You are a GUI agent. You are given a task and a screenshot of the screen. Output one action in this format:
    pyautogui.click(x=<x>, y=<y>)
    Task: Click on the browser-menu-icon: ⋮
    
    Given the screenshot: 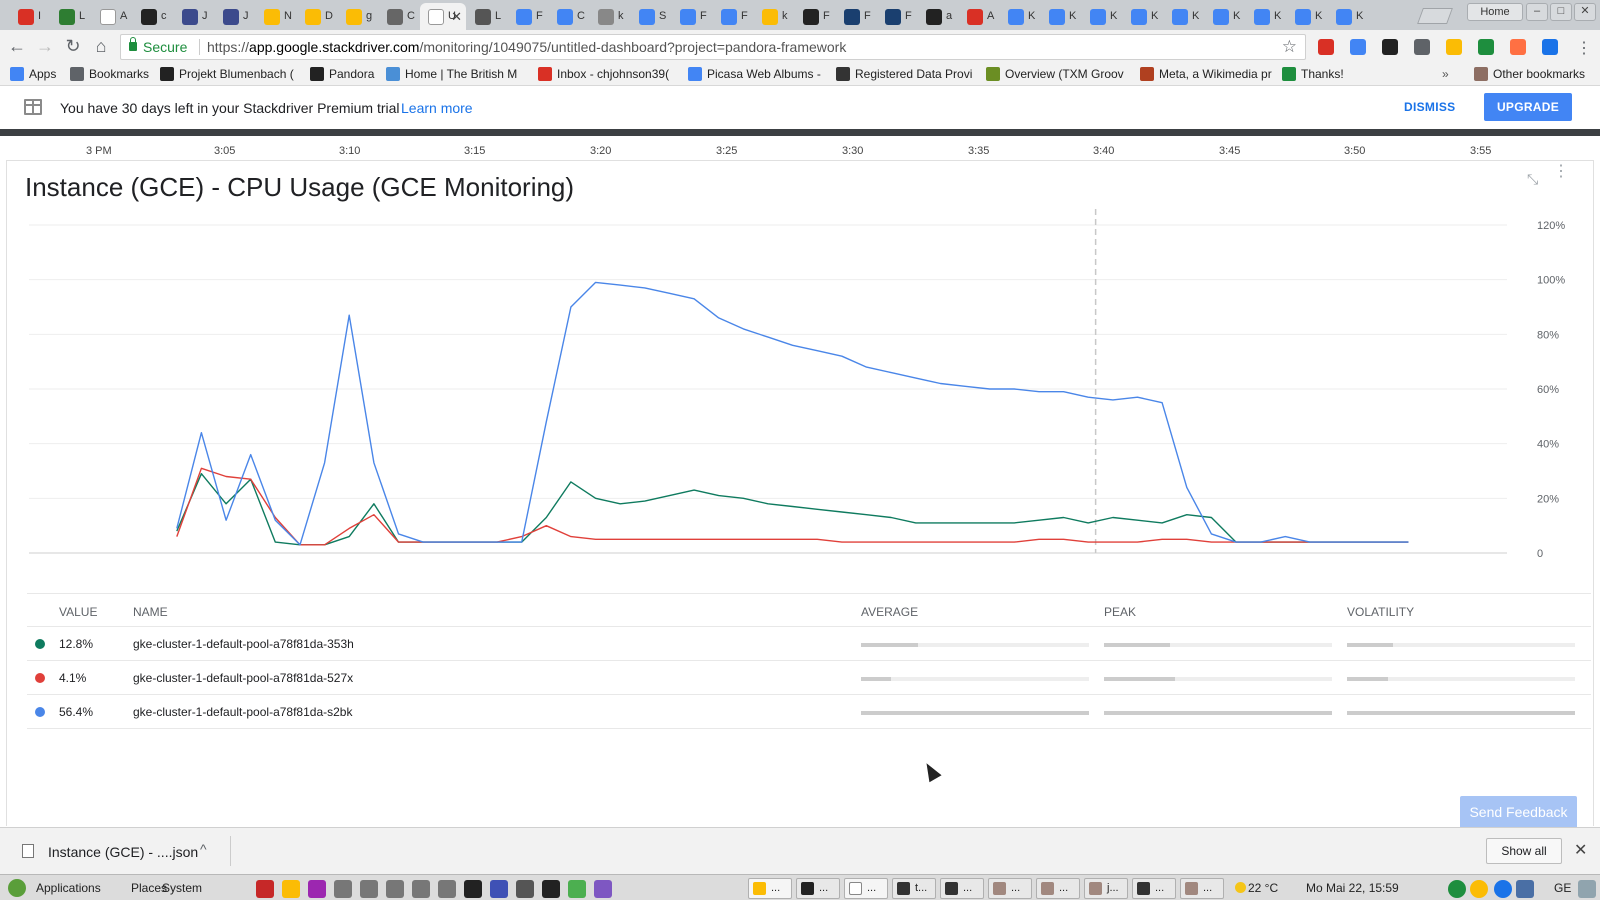 What is the action you would take?
    pyautogui.click(x=1584, y=48)
    